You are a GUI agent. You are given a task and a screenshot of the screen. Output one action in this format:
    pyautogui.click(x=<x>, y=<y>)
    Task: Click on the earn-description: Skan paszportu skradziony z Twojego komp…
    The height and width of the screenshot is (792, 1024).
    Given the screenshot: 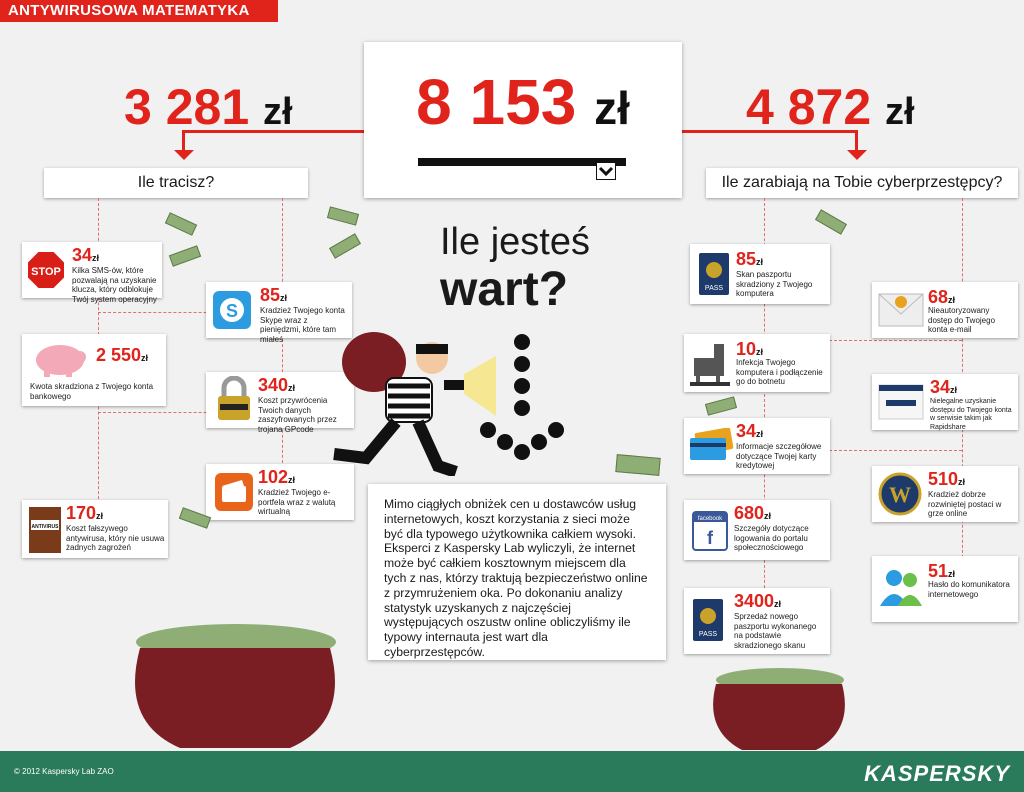 What is the action you would take?
    pyautogui.click(x=774, y=284)
    